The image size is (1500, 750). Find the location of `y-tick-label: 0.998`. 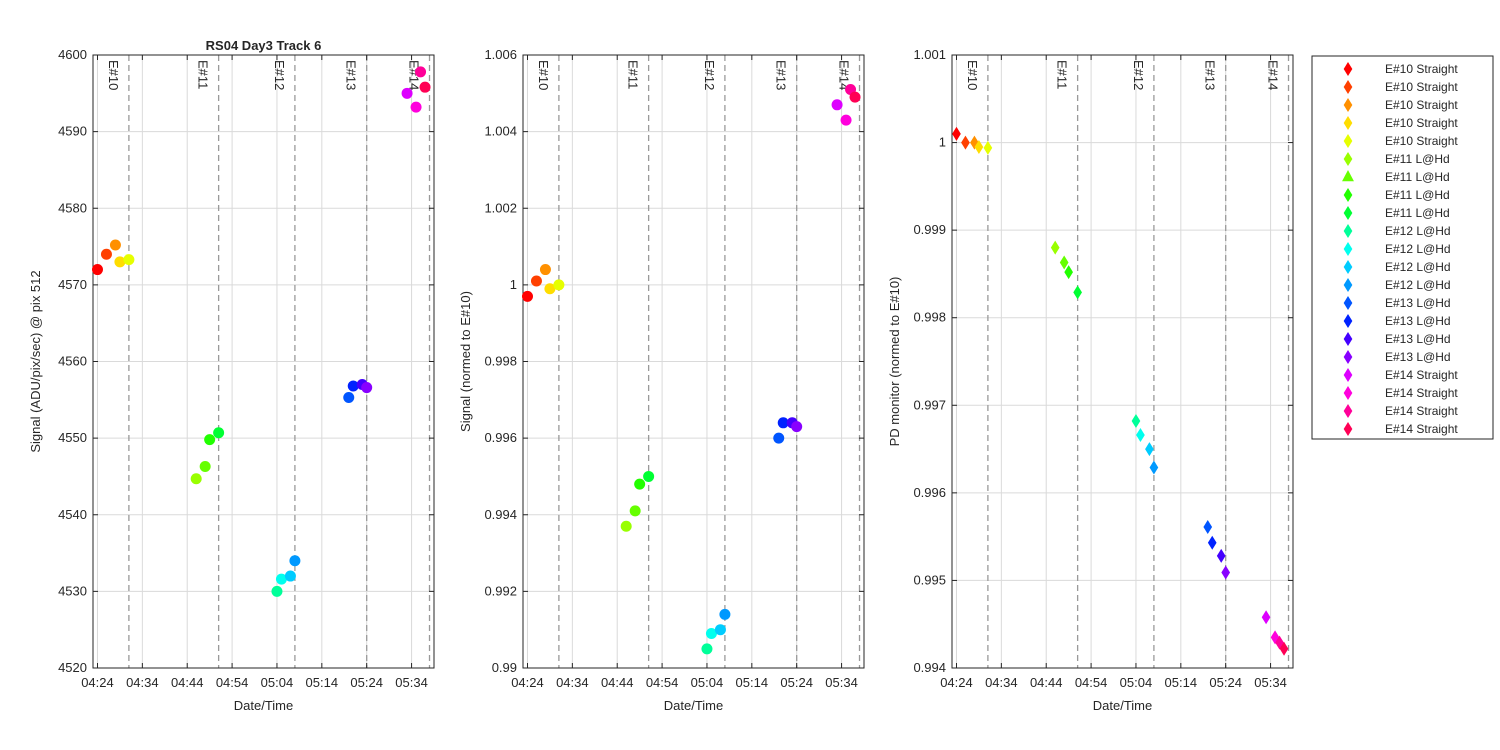

y-tick-label: 0.998 is located at coordinates (500, 361).